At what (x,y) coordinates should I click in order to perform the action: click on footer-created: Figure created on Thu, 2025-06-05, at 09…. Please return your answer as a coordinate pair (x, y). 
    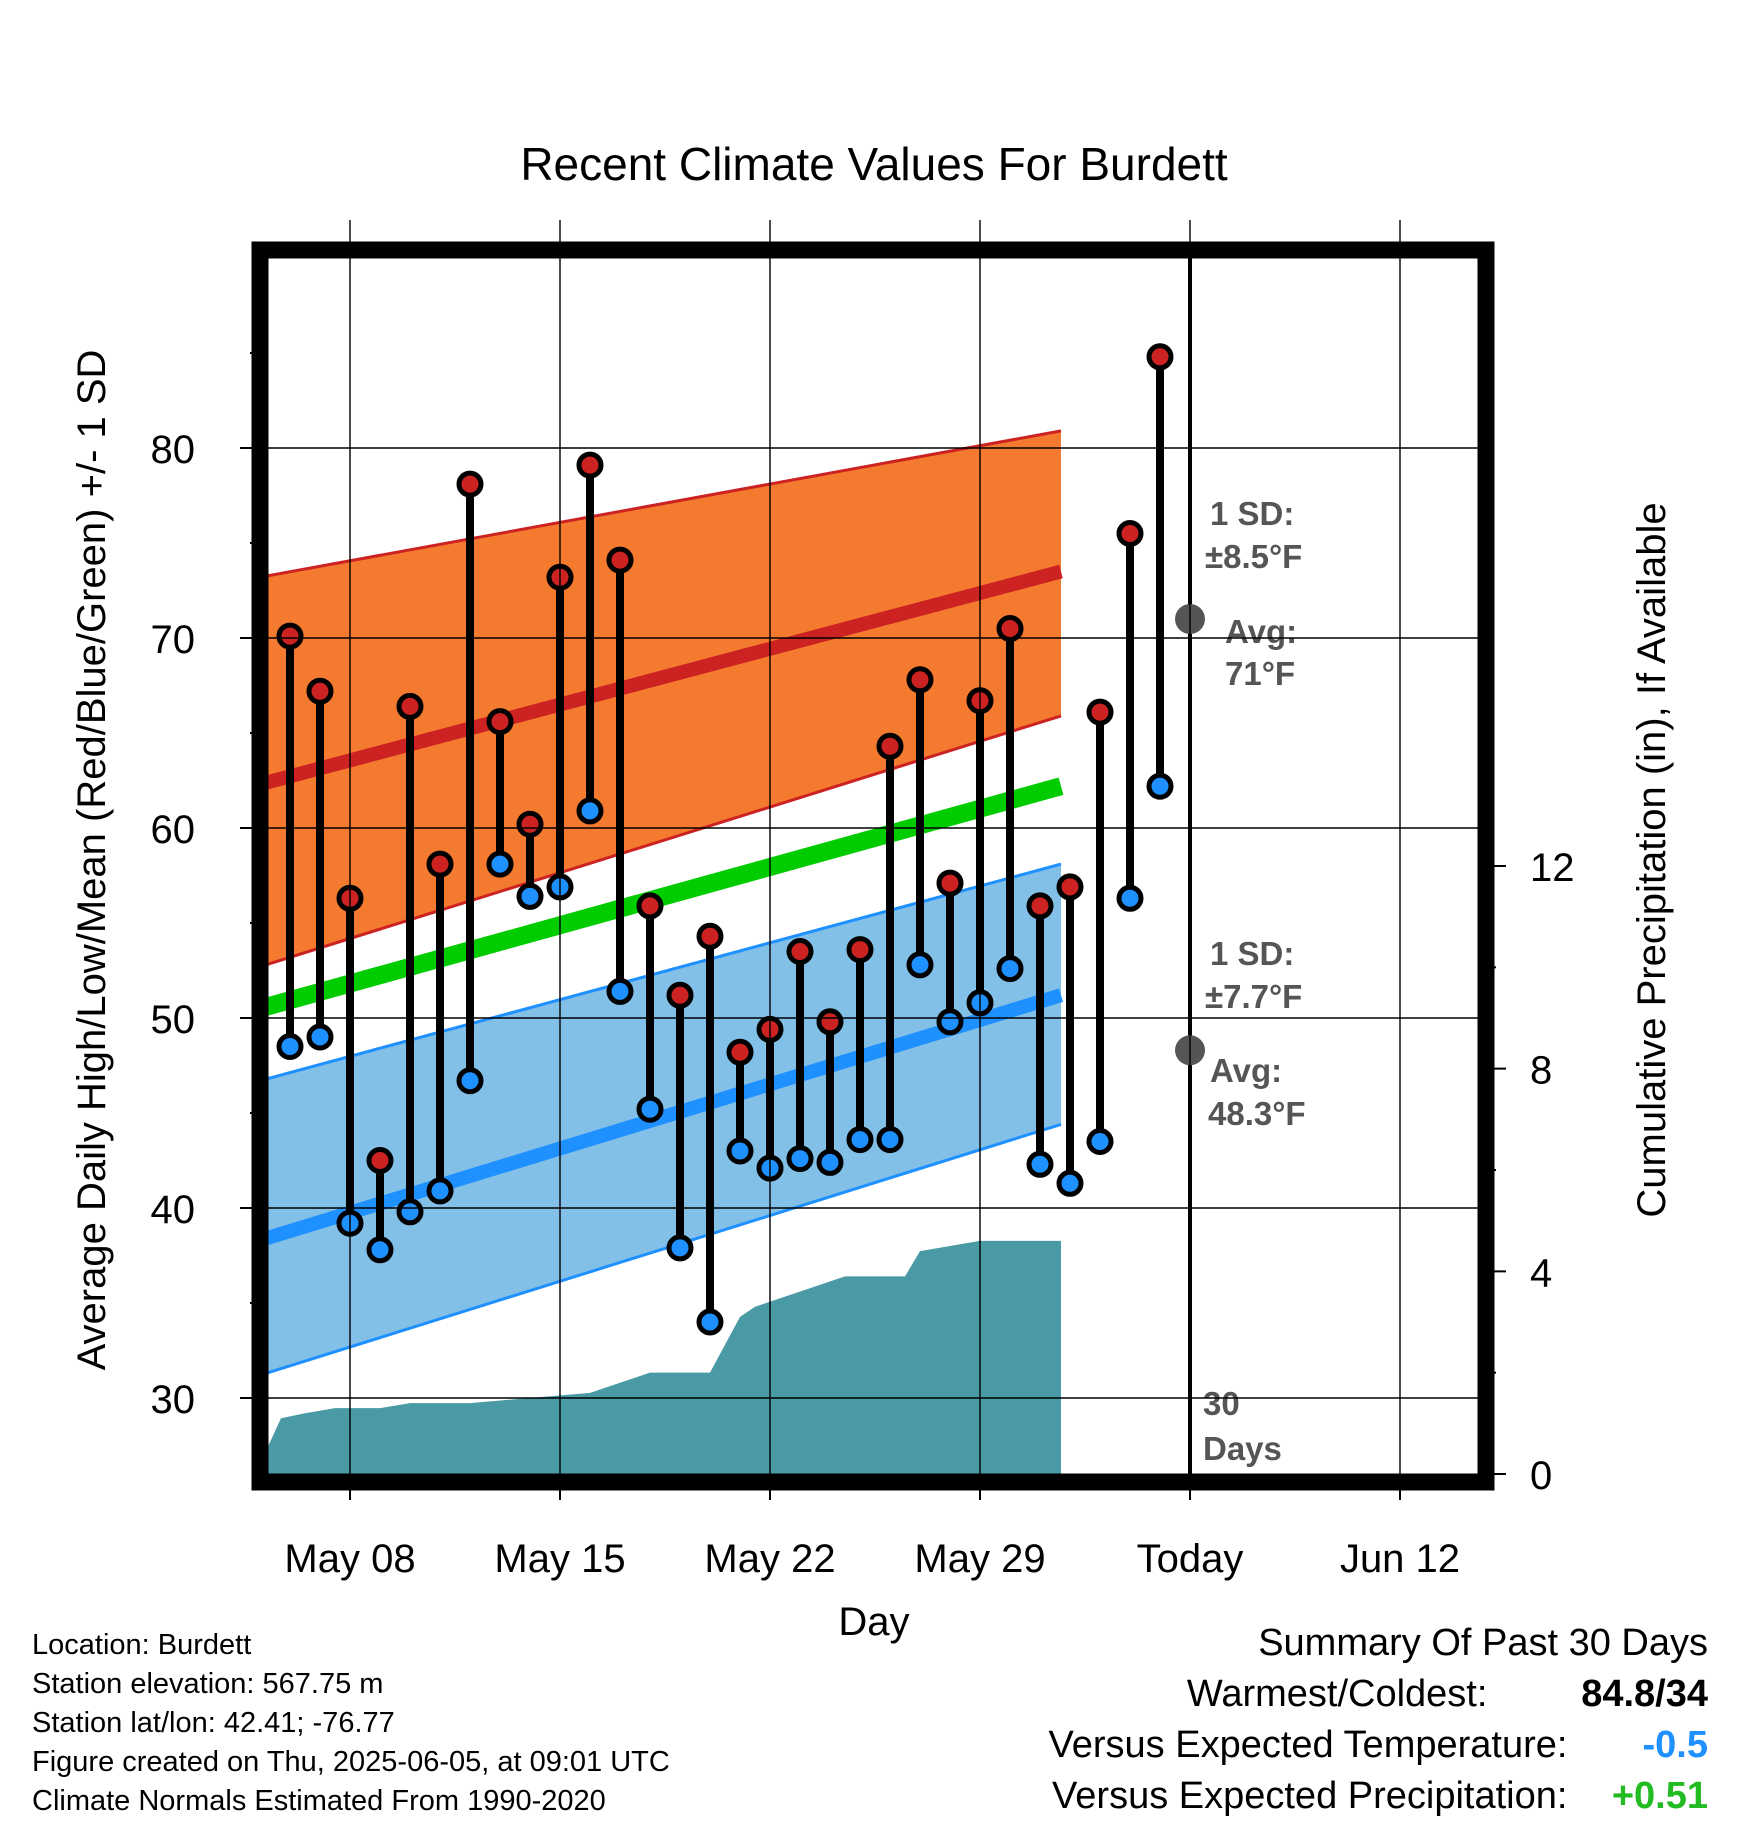
    Looking at the image, I should click on (351, 1762).